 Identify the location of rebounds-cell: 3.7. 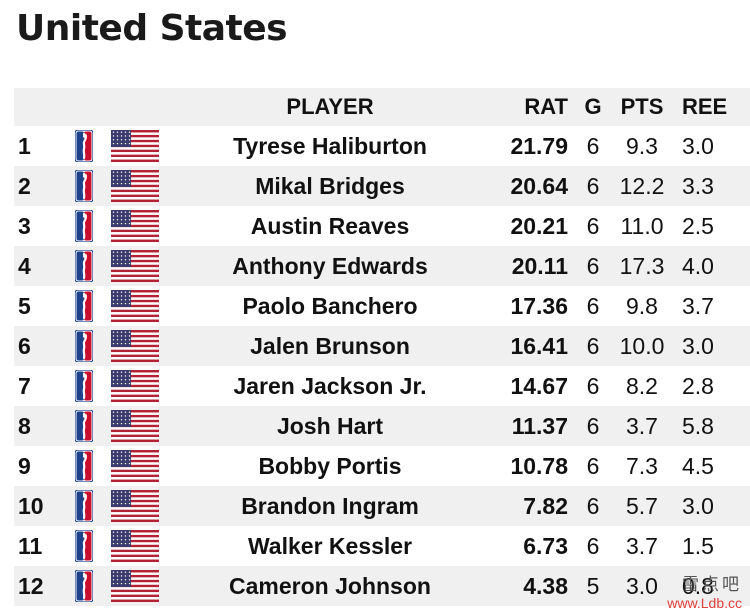
(698, 305).